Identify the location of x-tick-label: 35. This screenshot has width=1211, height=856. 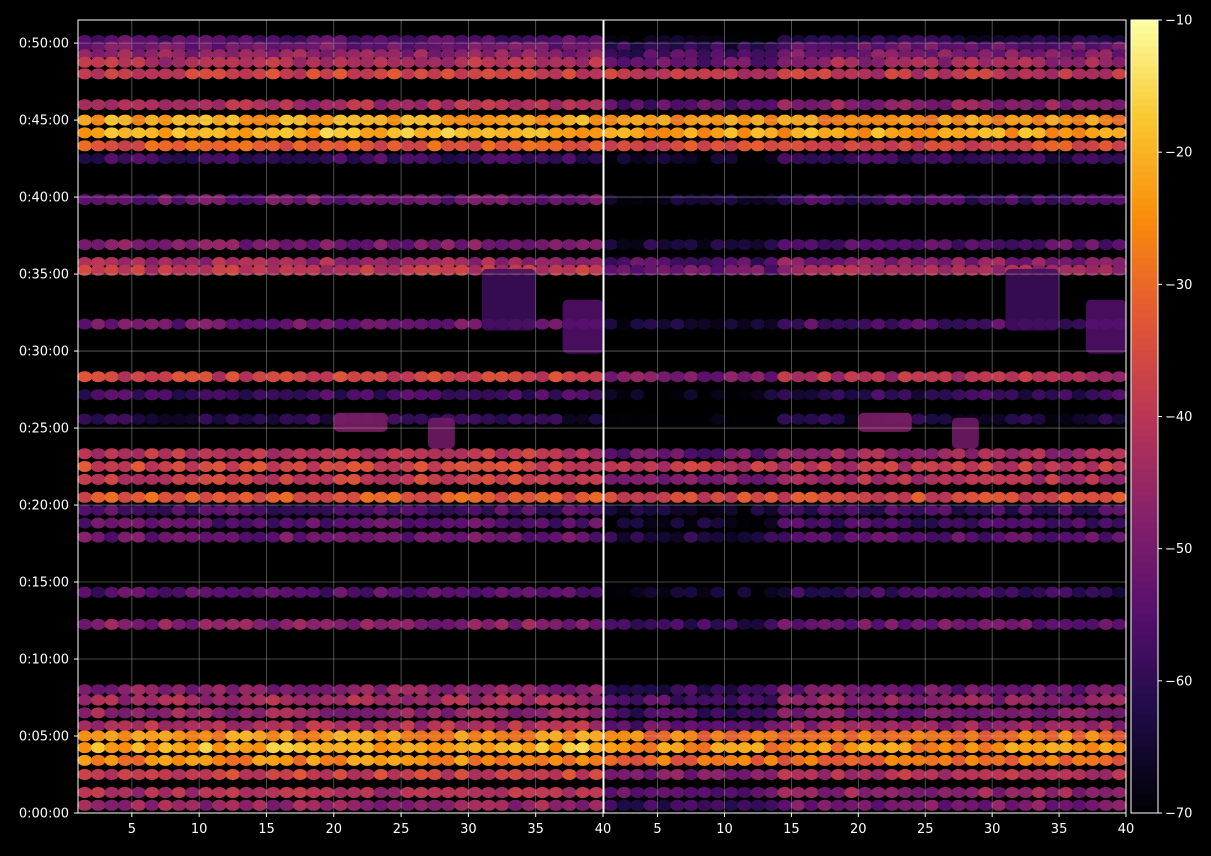
(535, 829).